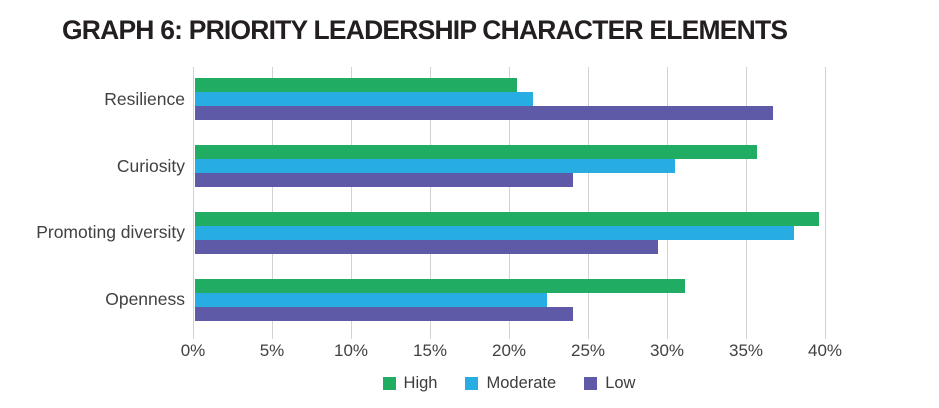  I want to click on legend: High Moderate Low, so click(509, 383).